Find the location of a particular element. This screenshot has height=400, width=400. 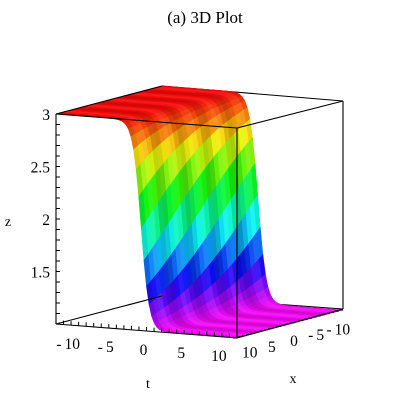

x-tick-label: 10 is located at coordinates (250, 353).